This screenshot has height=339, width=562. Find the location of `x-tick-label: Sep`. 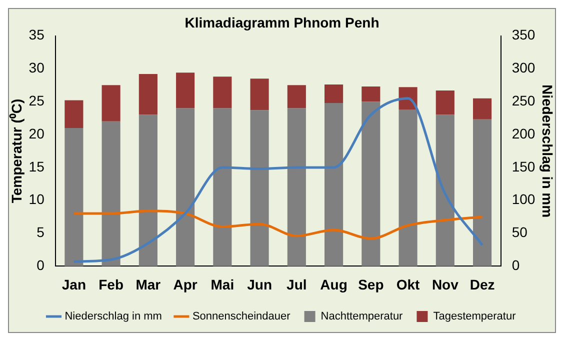

x-tick-label: Sep is located at coordinates (371, 284).